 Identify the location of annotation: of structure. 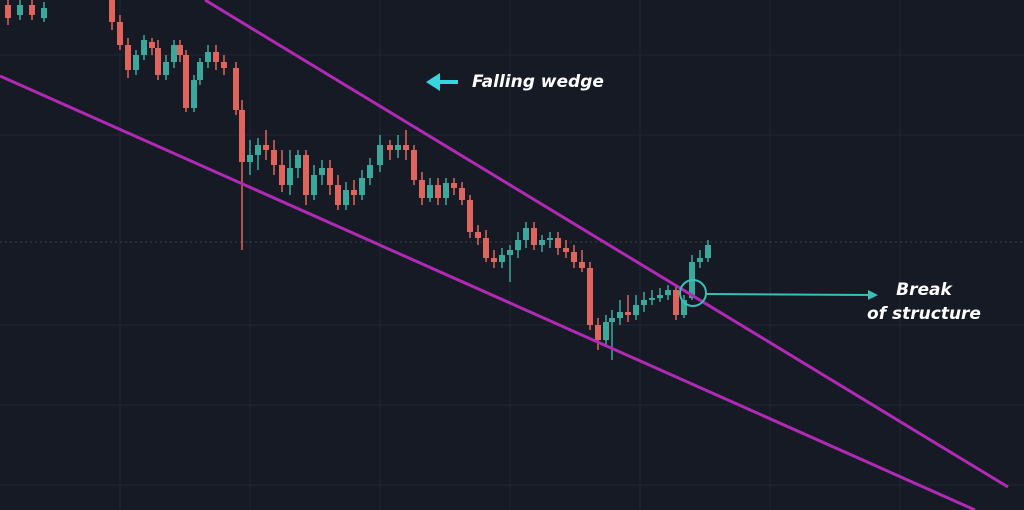
(924, 314).